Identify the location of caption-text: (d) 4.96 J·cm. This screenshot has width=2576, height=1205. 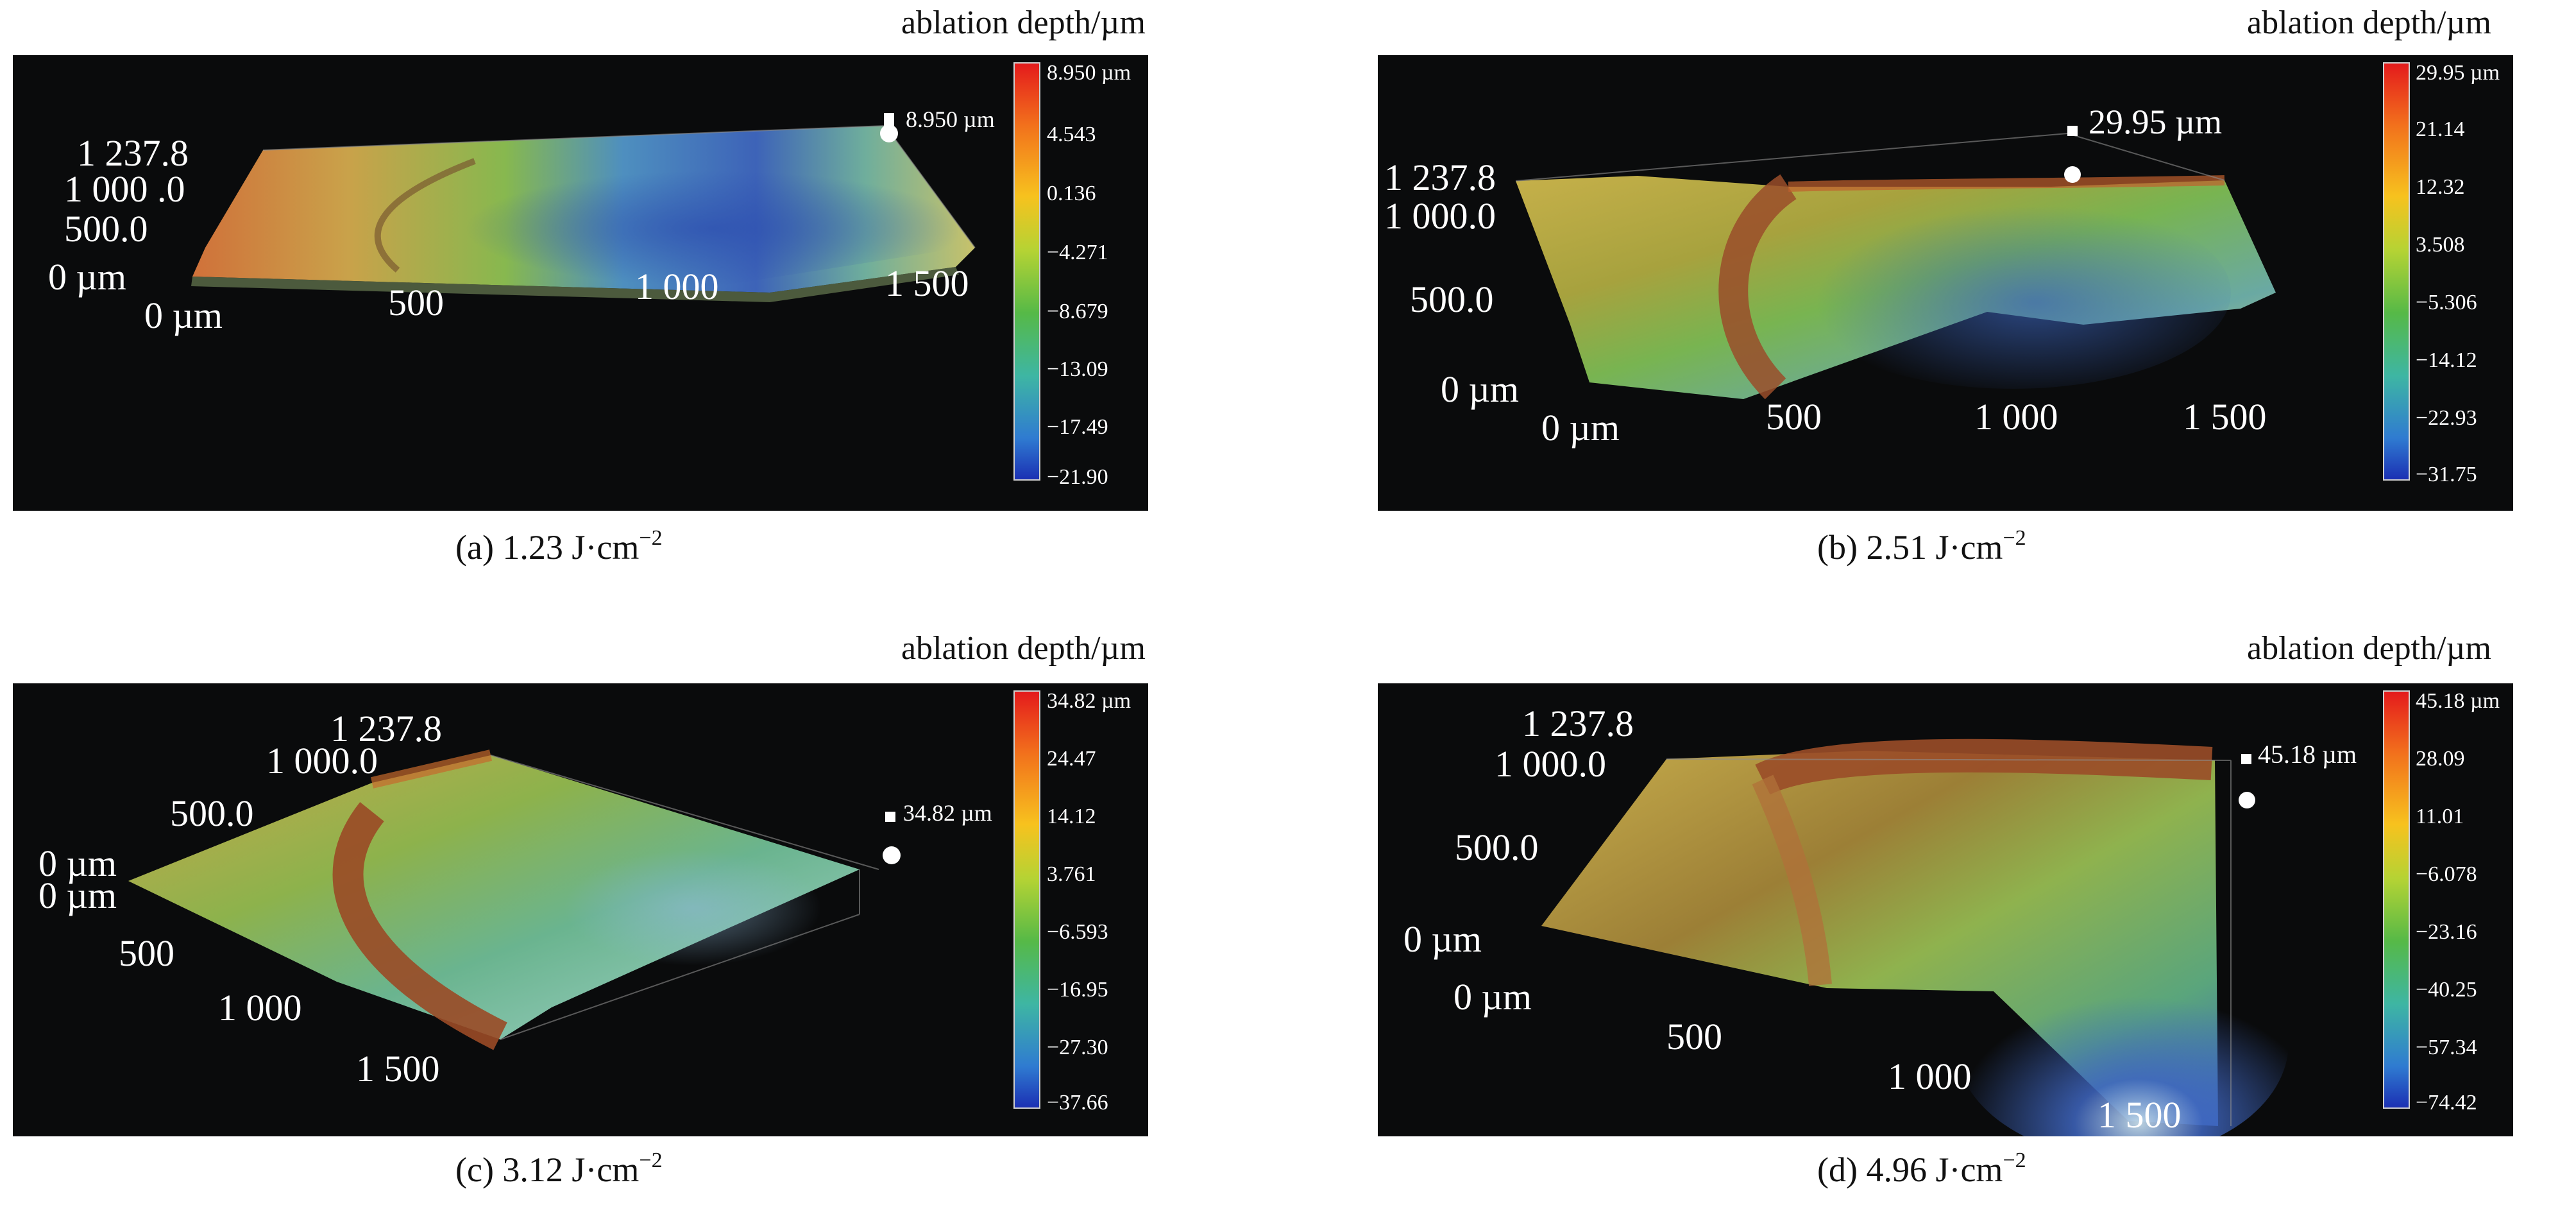
(1910, 1169).